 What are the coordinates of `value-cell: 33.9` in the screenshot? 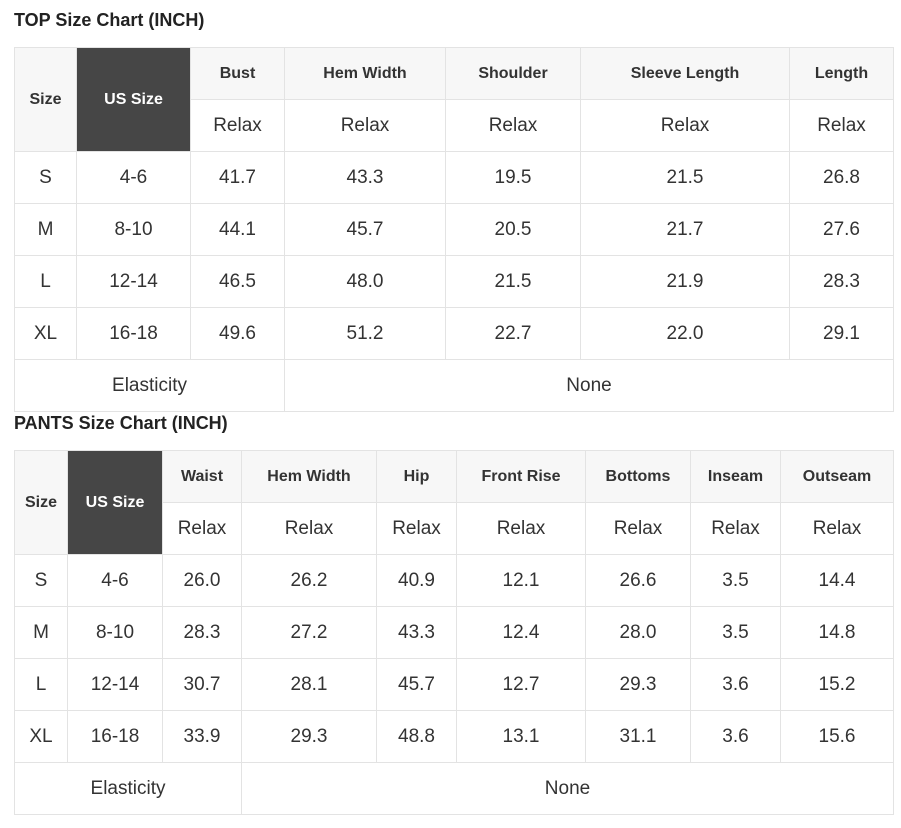 It's located at (202, 736).